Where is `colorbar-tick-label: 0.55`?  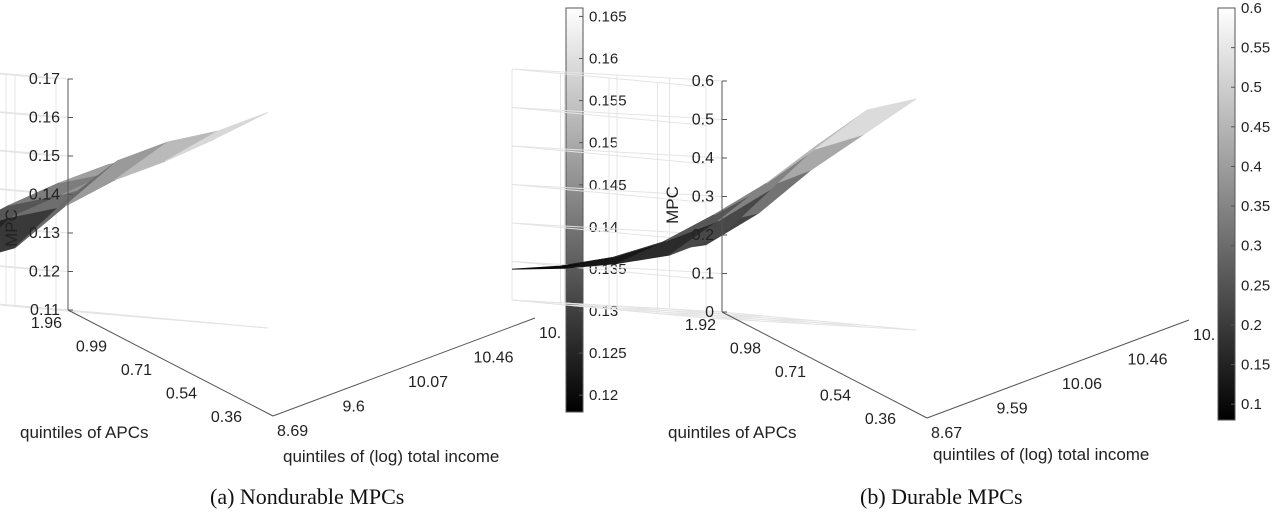 colorbar-tick-label: 0.55 is located at coordinates (1255, 48).